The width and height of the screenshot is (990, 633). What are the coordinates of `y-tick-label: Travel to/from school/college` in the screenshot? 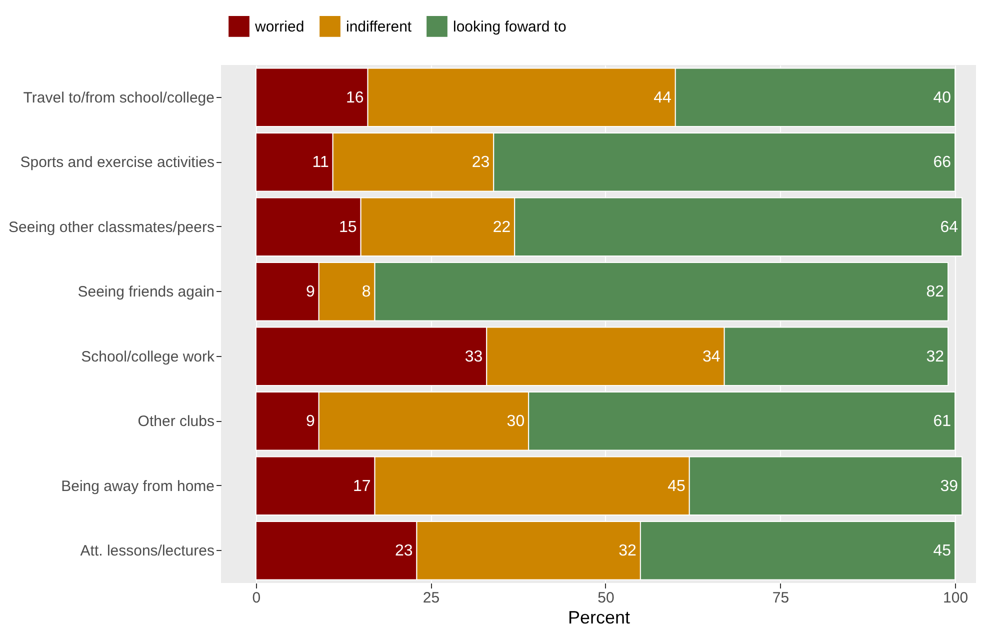 It's located at (118, 97).